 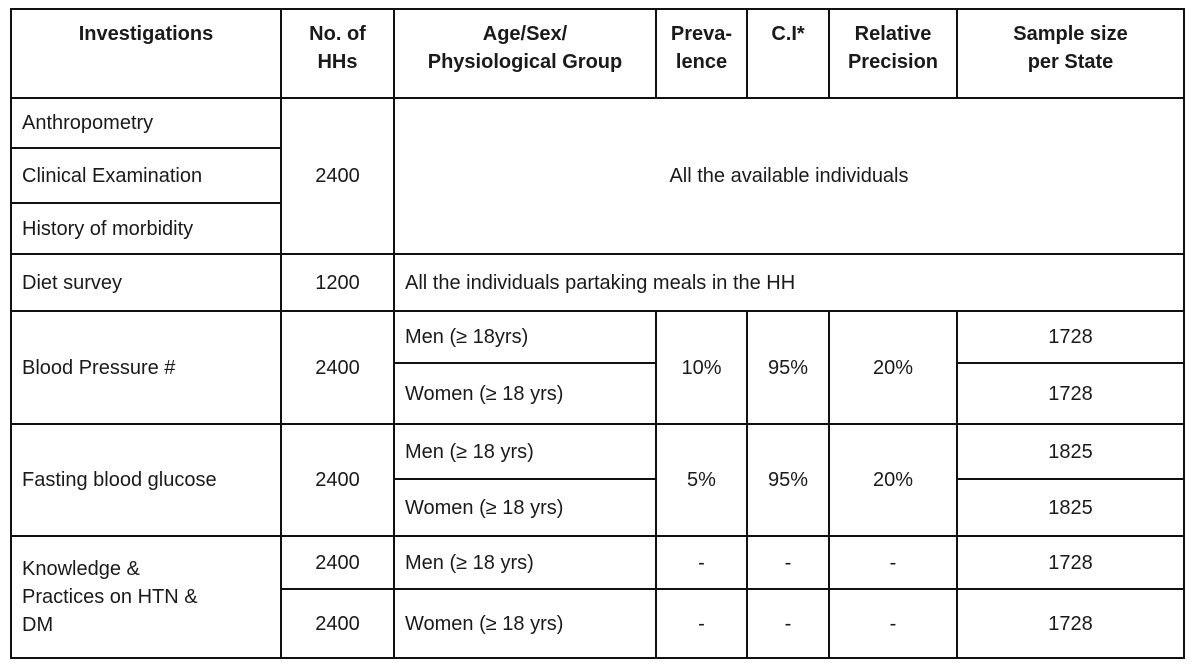 What do you see at coordinates (146, 282) in the screenshot?
I see `cell-investigation: Diet survey` at bounding box center [146, 282].